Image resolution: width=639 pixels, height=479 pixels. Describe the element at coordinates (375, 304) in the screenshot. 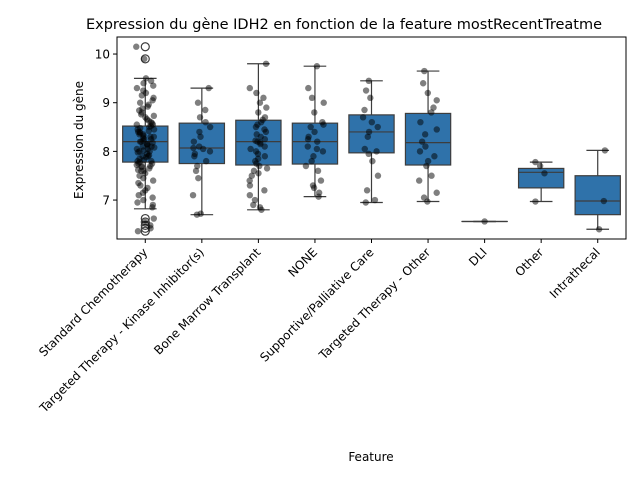

I see `x-tick-label: Targeted Therapy - Other` at that location.